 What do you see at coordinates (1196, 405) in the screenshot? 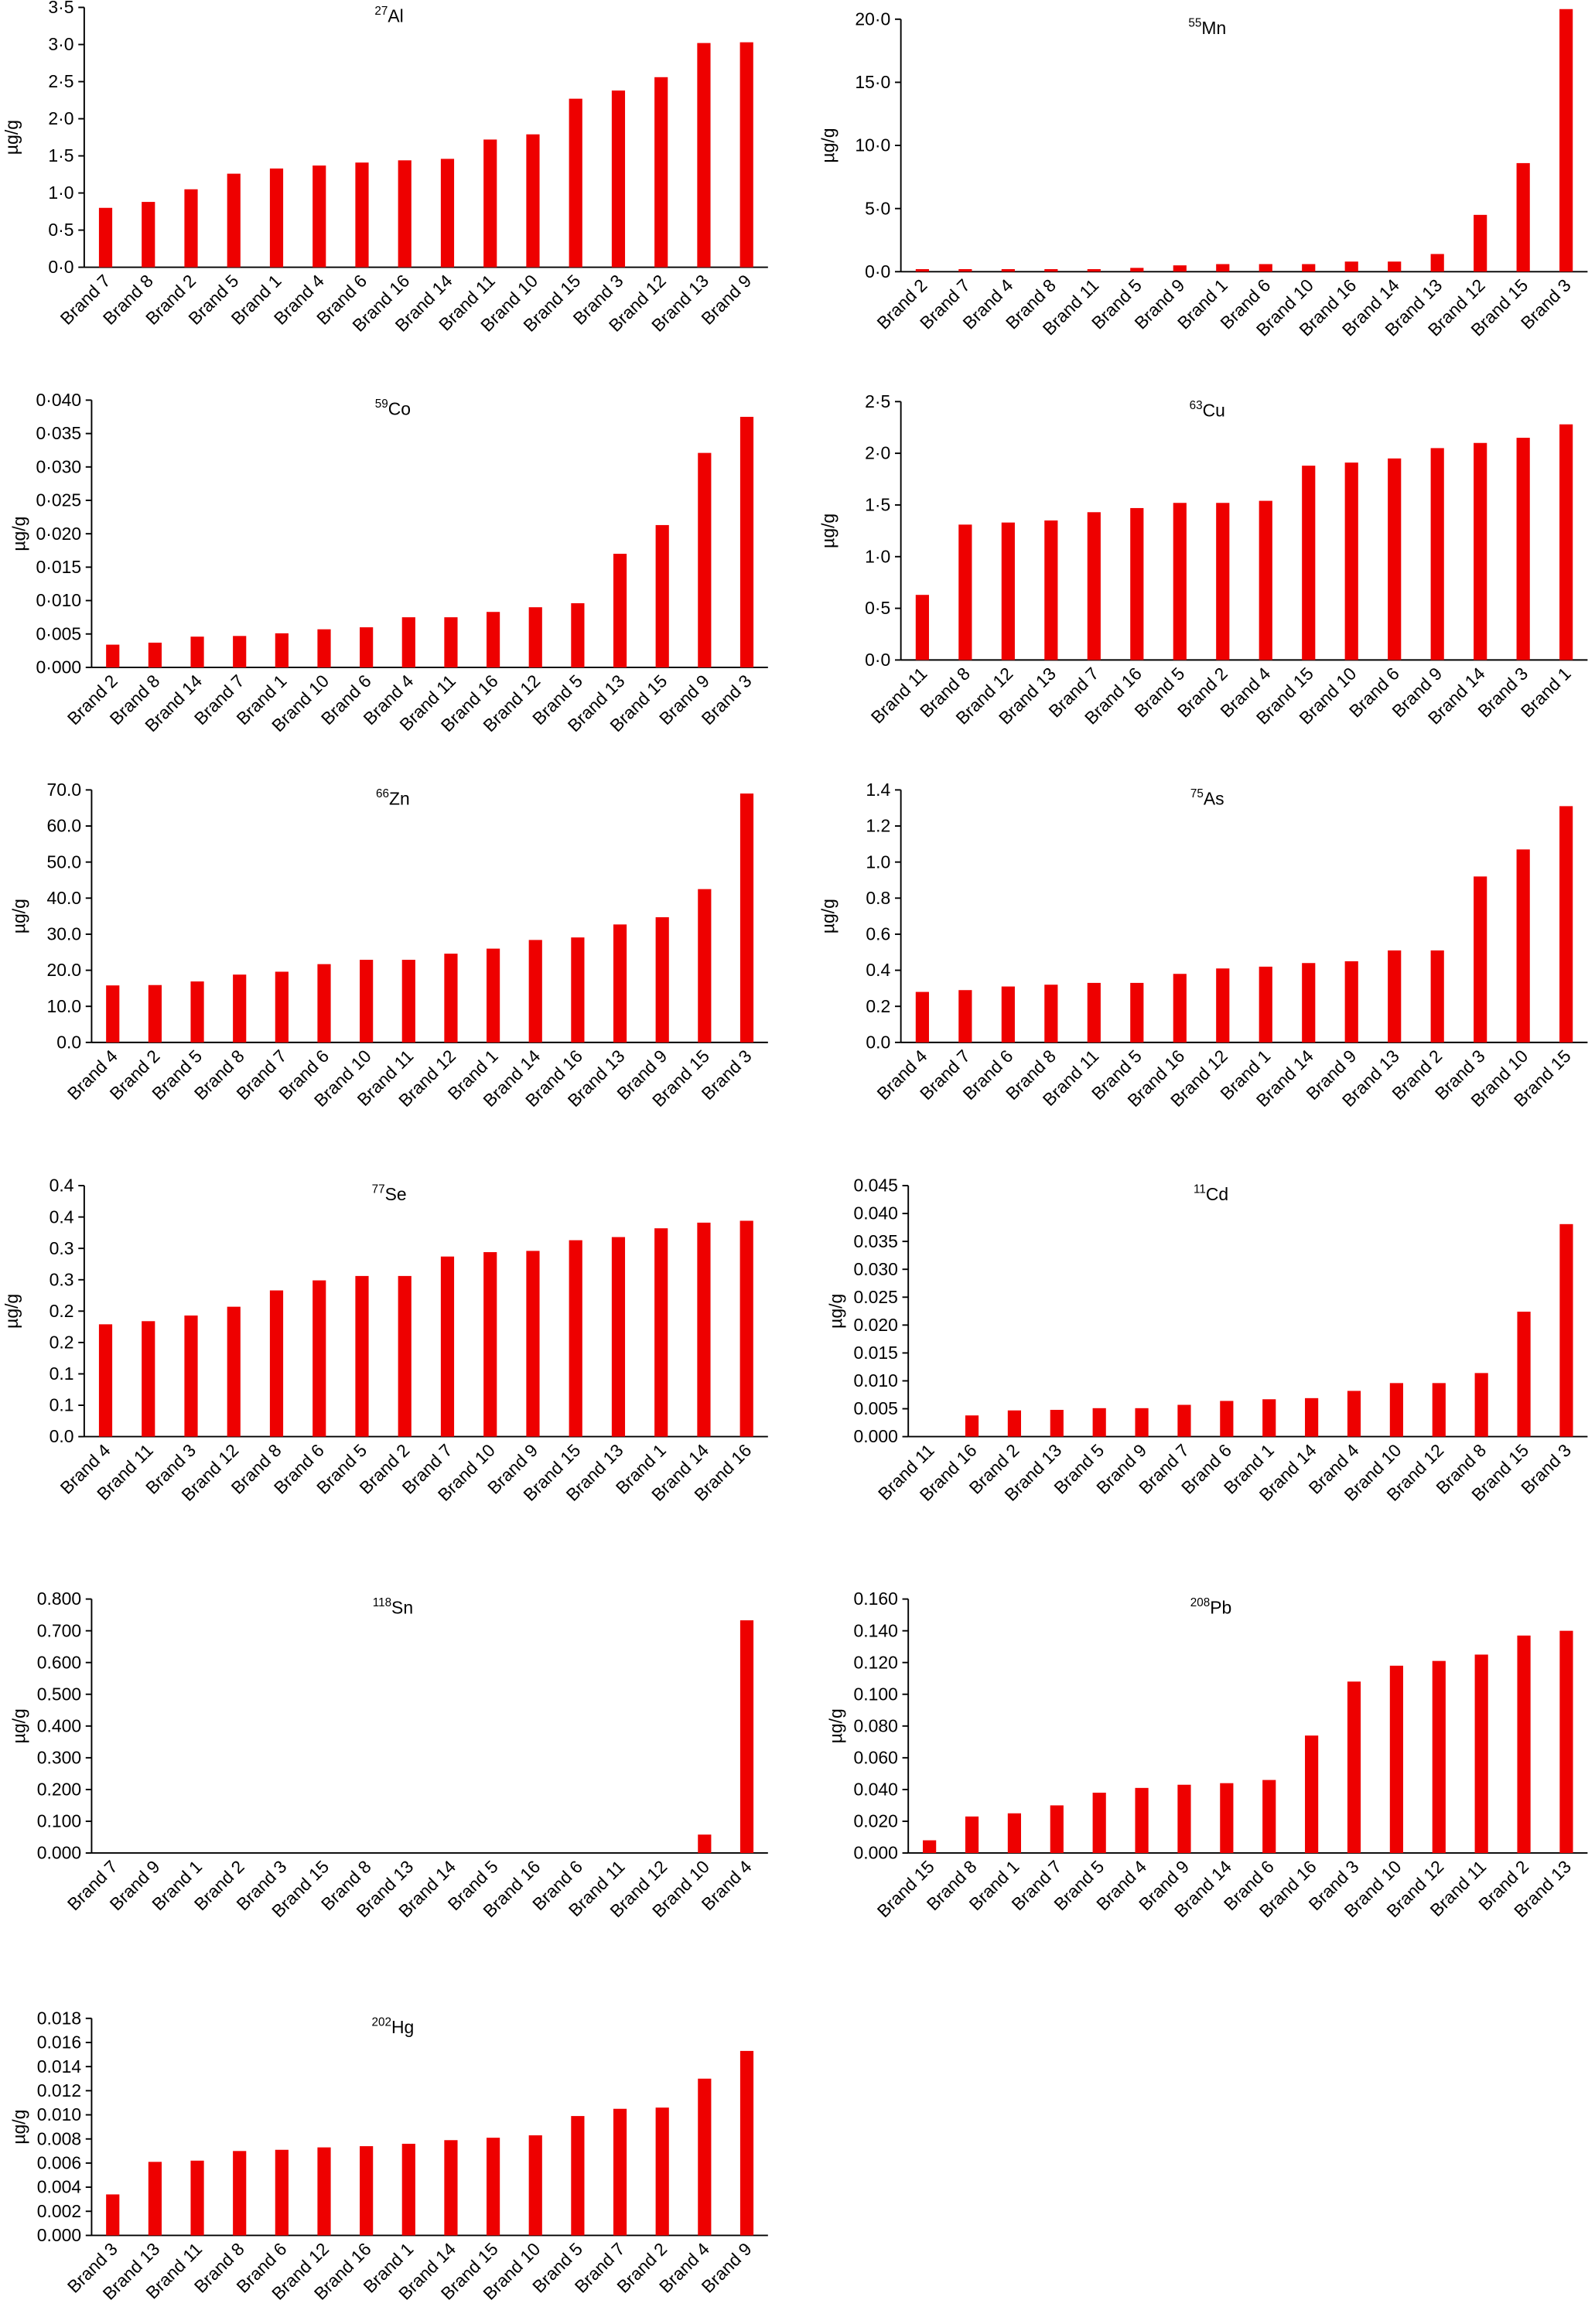
I see `title-mass: 63` at bounding box center [1196, 405].